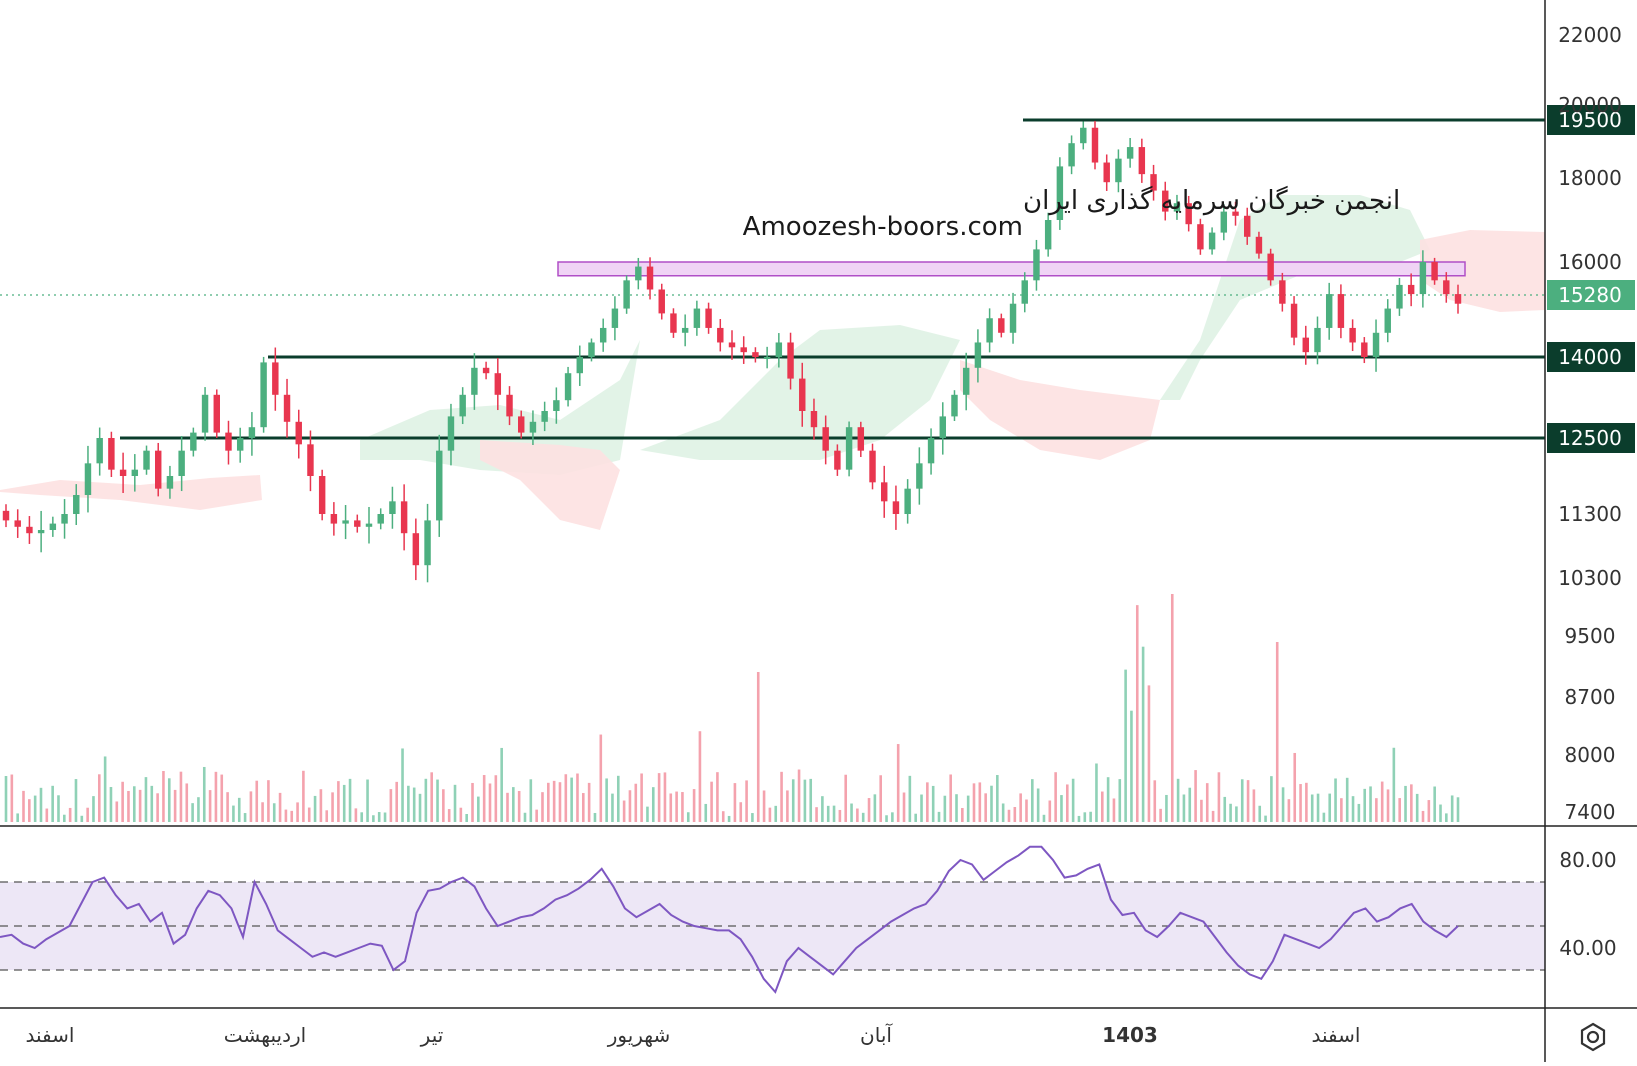  I want to click on watermark-line1: انجمن خبرگان سرمایه گذاری ایران, so click(1211, 200).